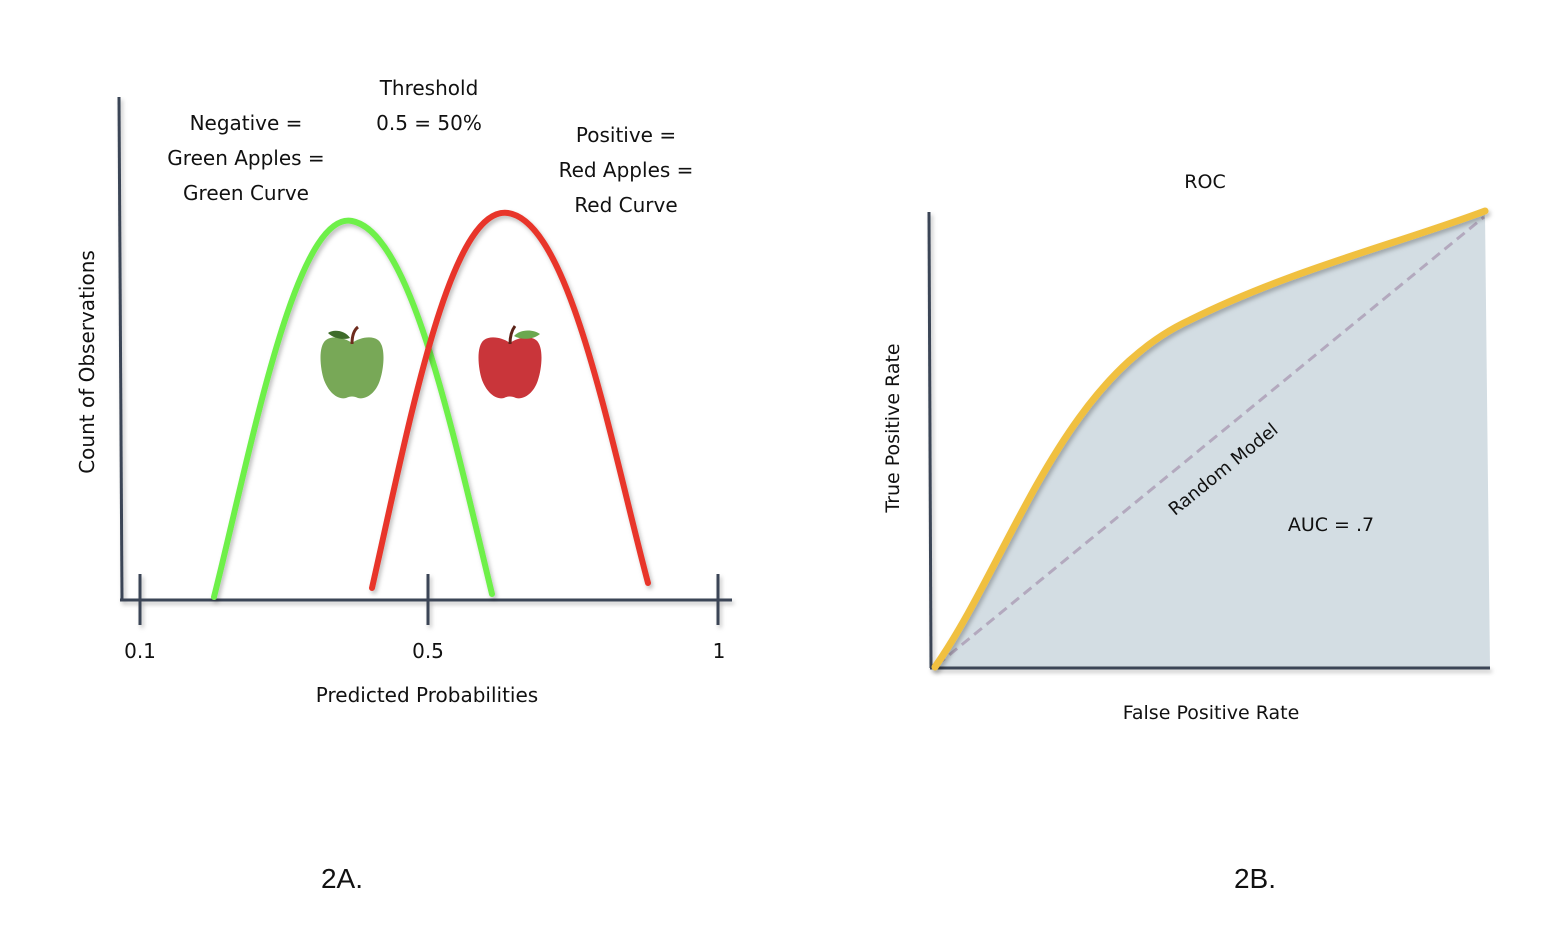 The height and width of the screenshot is (934, 1546). What do you see at coordinates (719, 651) in the screenshot?
I see `figure-2a-tick-label-1: 1` at bounding box center [719, 651].